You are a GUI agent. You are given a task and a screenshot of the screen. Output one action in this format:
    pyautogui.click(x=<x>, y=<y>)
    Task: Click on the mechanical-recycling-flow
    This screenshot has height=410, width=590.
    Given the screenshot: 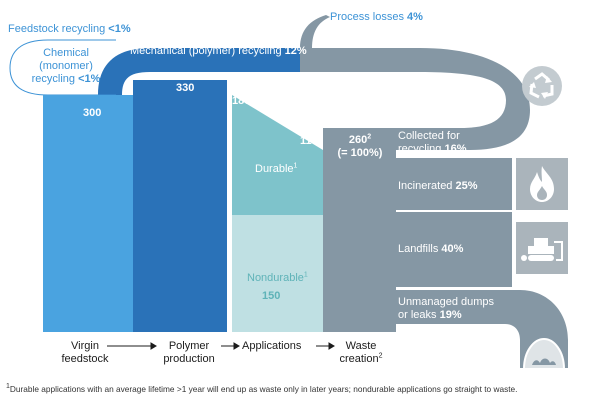 What is the action you would take?
    pyautogui.click(x=199, y=71)
    